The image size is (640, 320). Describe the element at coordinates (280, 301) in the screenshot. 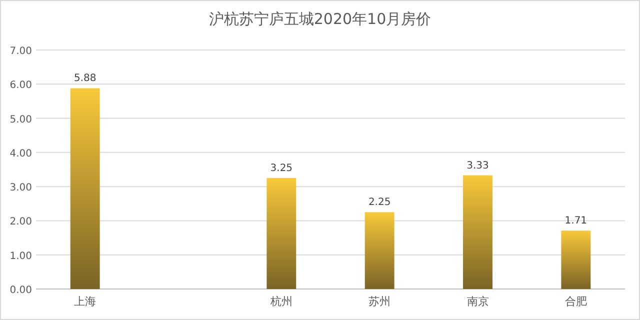

I see `x-tick-label: 杭州` at that location.